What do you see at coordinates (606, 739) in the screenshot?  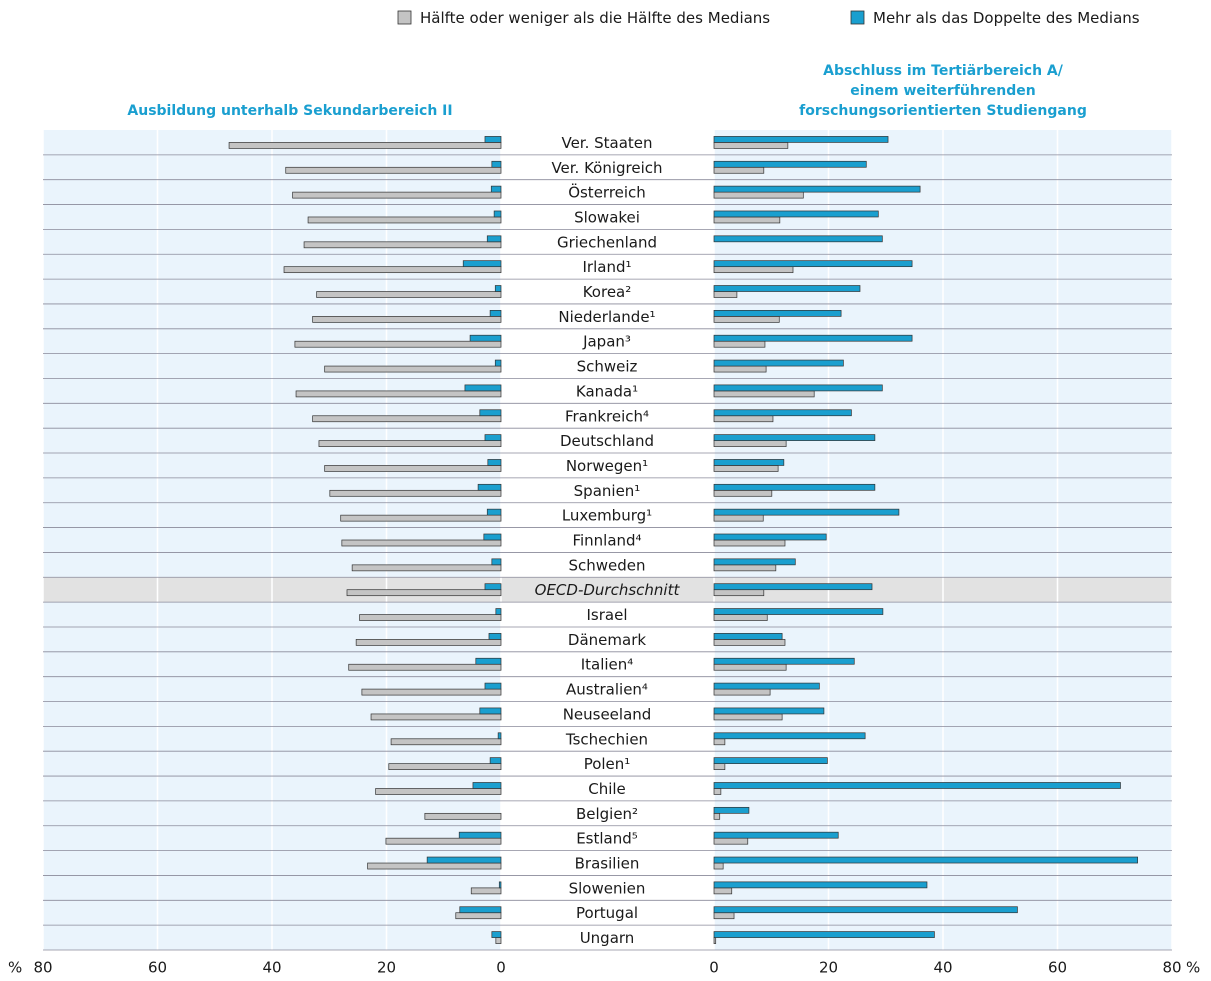 I see `category-label: Tschechien` at bounding box center [606, 739].